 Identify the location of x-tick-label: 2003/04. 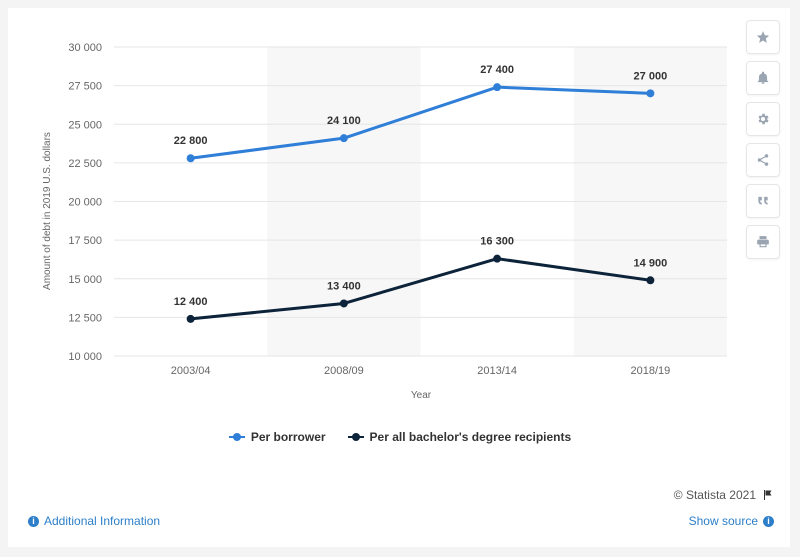
(191, 371).